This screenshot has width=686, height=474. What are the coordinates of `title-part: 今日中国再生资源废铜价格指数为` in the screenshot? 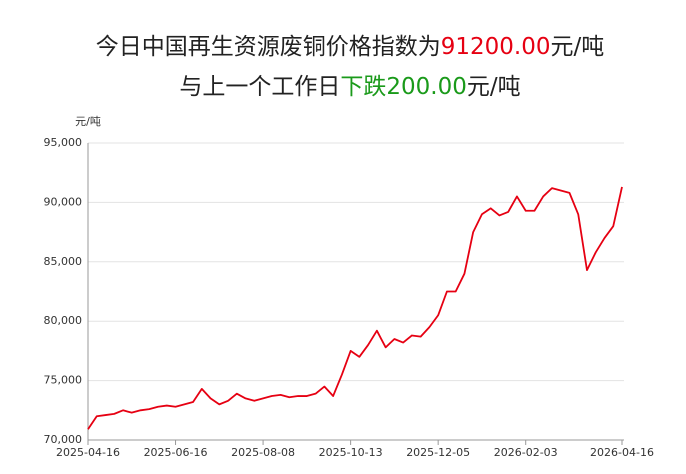 It's located at (268, 47).